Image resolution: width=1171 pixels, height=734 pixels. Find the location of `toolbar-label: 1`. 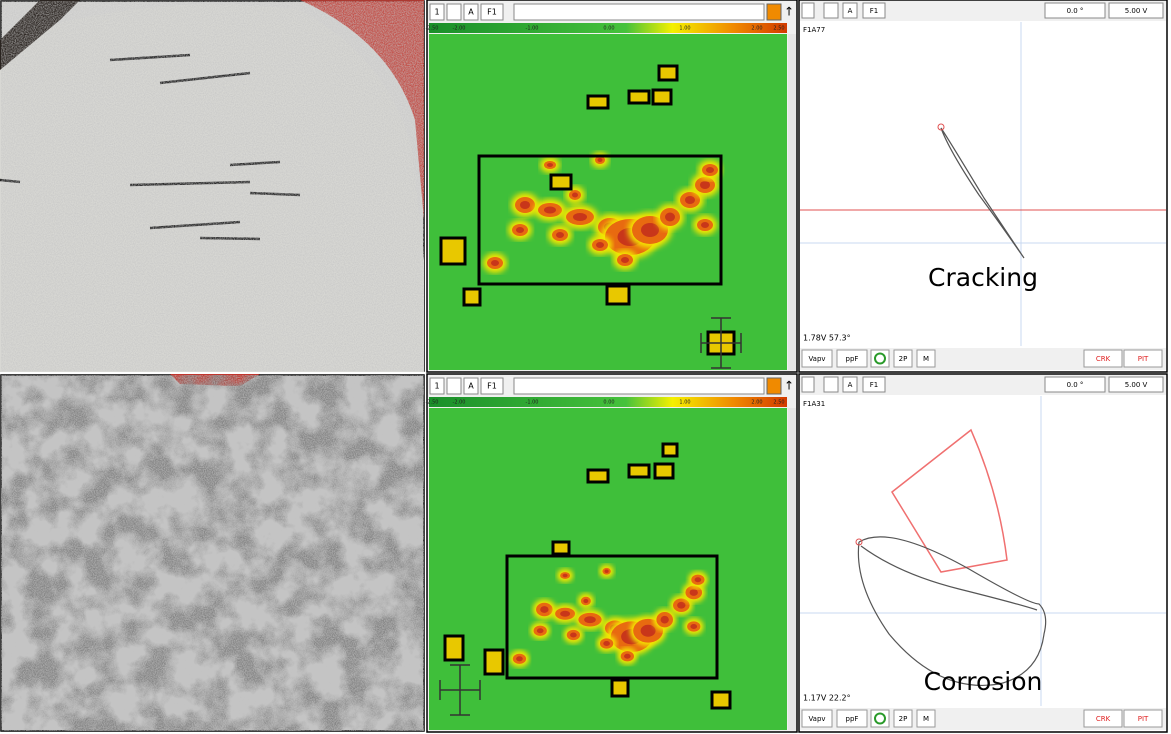

toolbar-label: 1 is located at coordinates (436, 12).